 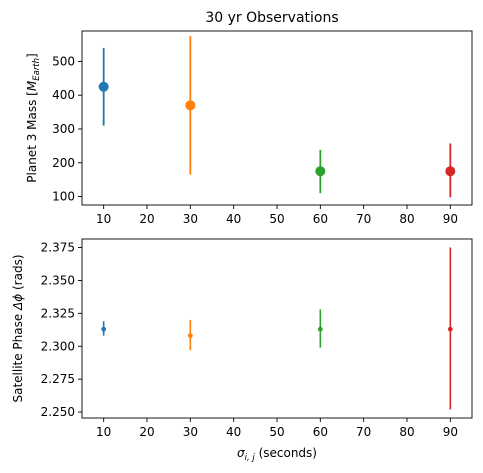 What do you see at coordinates (63, 129) in the screenshot?
I see `y-tick-label: 300` at bounding box center [63, 129].